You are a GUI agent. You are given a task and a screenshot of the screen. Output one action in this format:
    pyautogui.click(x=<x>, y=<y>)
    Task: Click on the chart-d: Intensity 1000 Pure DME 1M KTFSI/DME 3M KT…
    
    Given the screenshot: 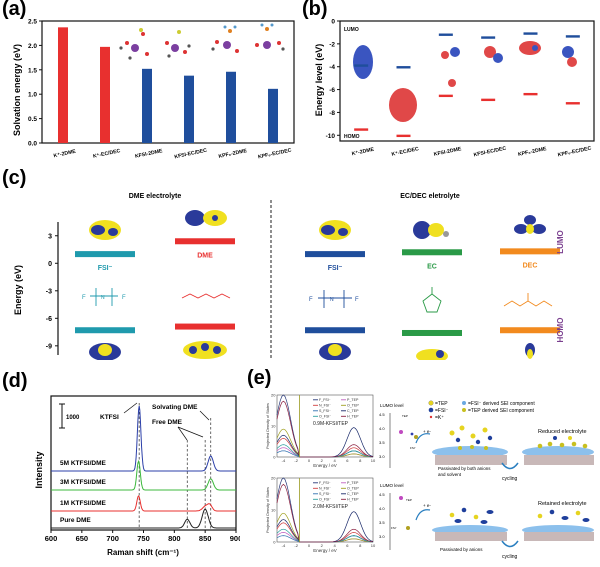 What is the action you would take?
    pyautogui.click(x=137, y=476)
    